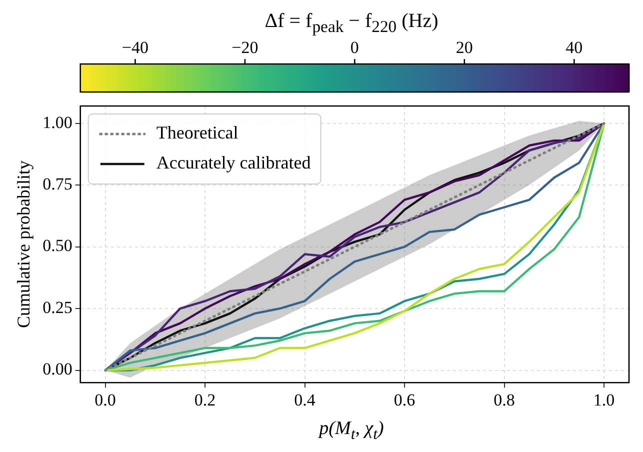 This screenshot has height=452, width=643. Describe the element at coordinates (205, 400) in the screenshot. I see `x-tick-label: 0.2` at that location.